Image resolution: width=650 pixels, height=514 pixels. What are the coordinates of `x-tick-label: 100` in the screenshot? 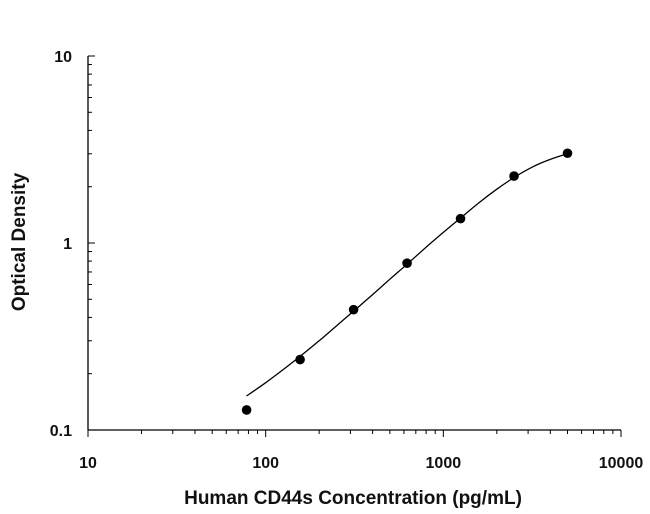 It's located at (265, 463).